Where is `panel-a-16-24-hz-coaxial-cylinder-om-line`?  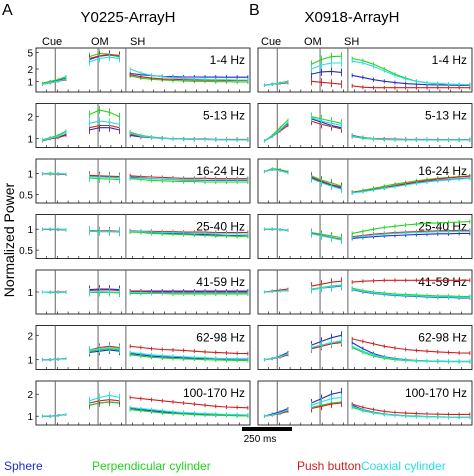
panel-a-16-24-hz-coaxial-cylinder-om-line is located at coordinates (104, 177).